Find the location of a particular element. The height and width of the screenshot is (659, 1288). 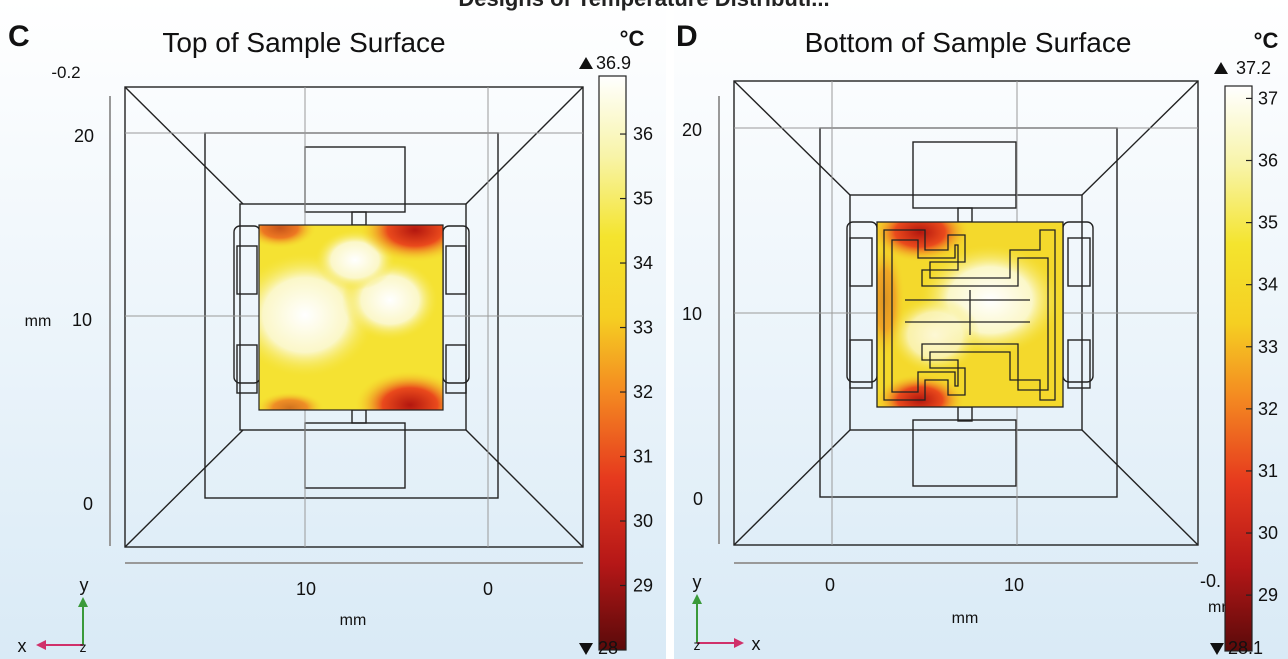

panel-d-y-tick-0: 0 is located at coordinates (698, 499).